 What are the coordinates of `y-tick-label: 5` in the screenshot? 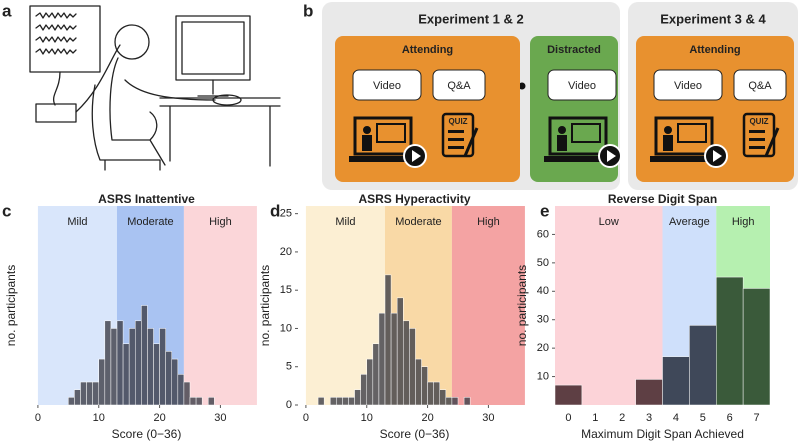 It's located at (289, 367).